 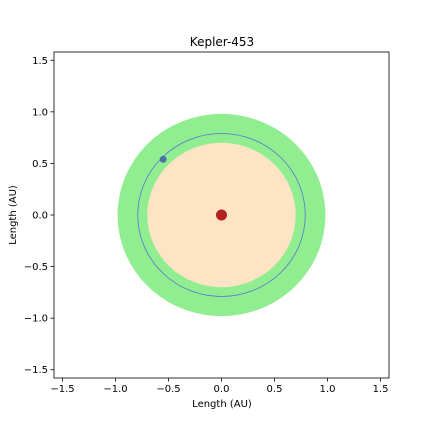 What do you see at coordinates (13, 215) in the screenshot?
I see `y-axis-label: Length (AU)` at bounding box center [13, 215].